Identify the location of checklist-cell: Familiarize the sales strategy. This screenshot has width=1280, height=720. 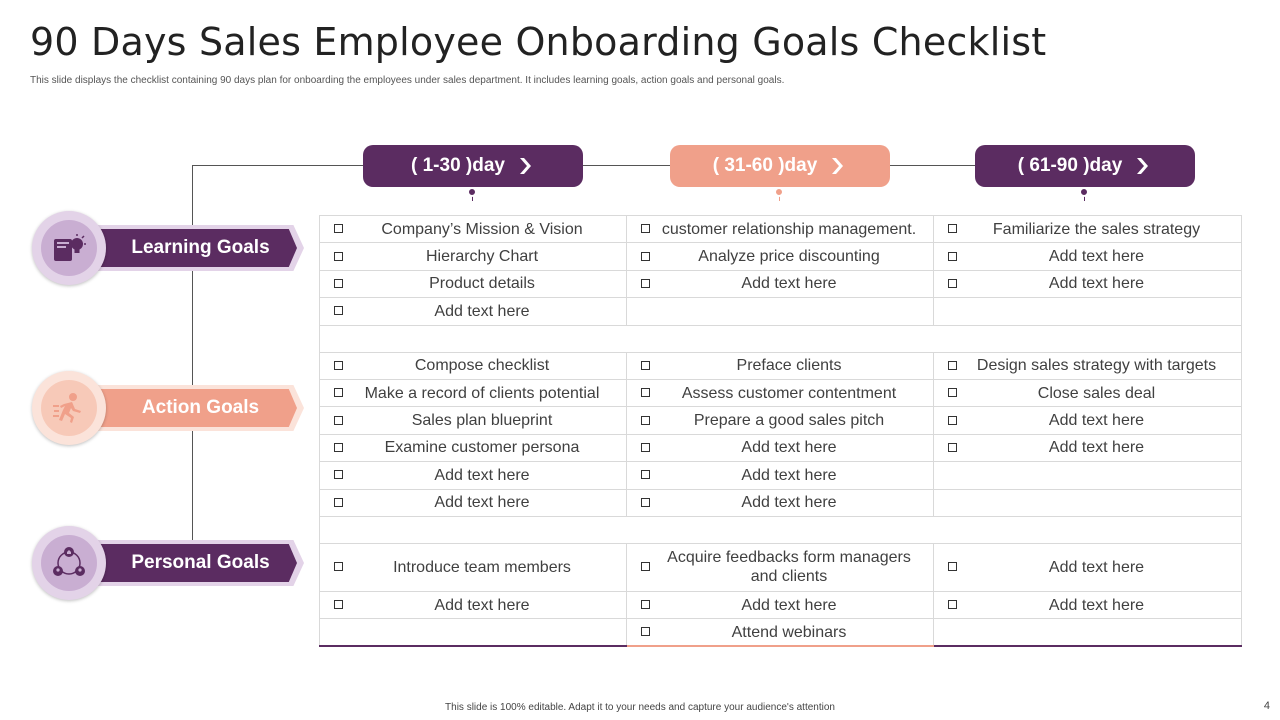
(1087, 229).